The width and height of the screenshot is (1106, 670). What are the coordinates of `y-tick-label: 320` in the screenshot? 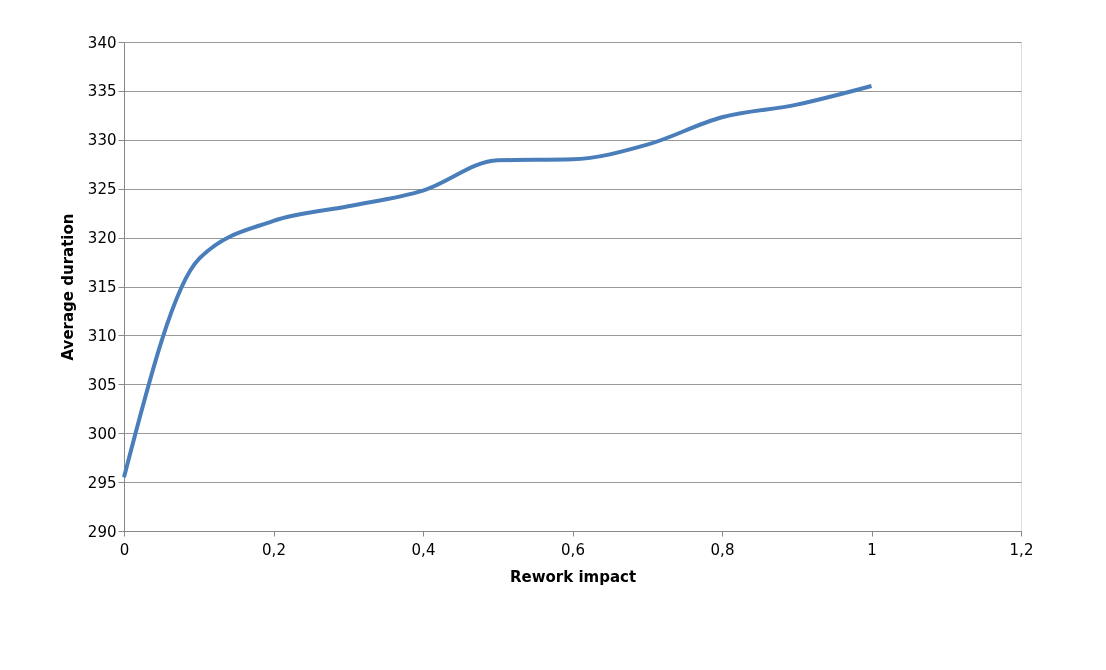 It's located at (102, 238).